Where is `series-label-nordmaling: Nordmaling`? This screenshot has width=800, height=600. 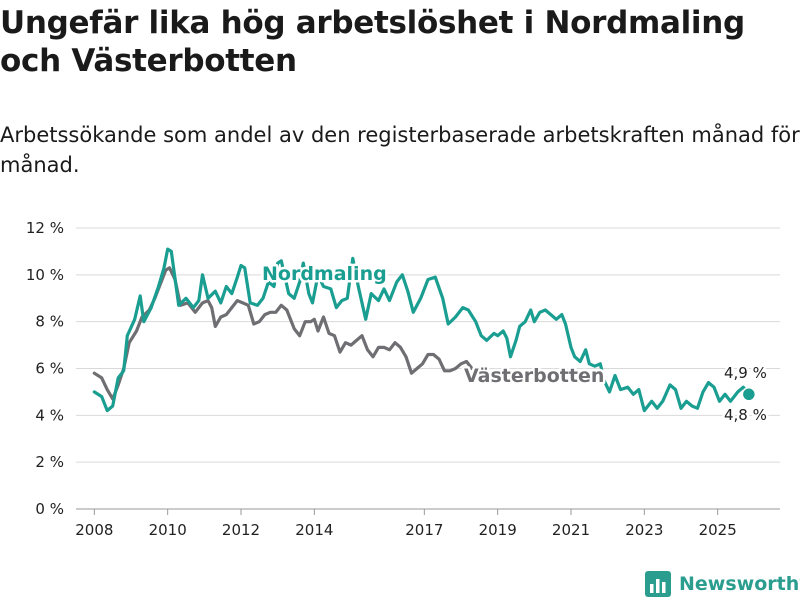 series-label-nordmaling: Nordmaling is located at coordinates (324, 274).